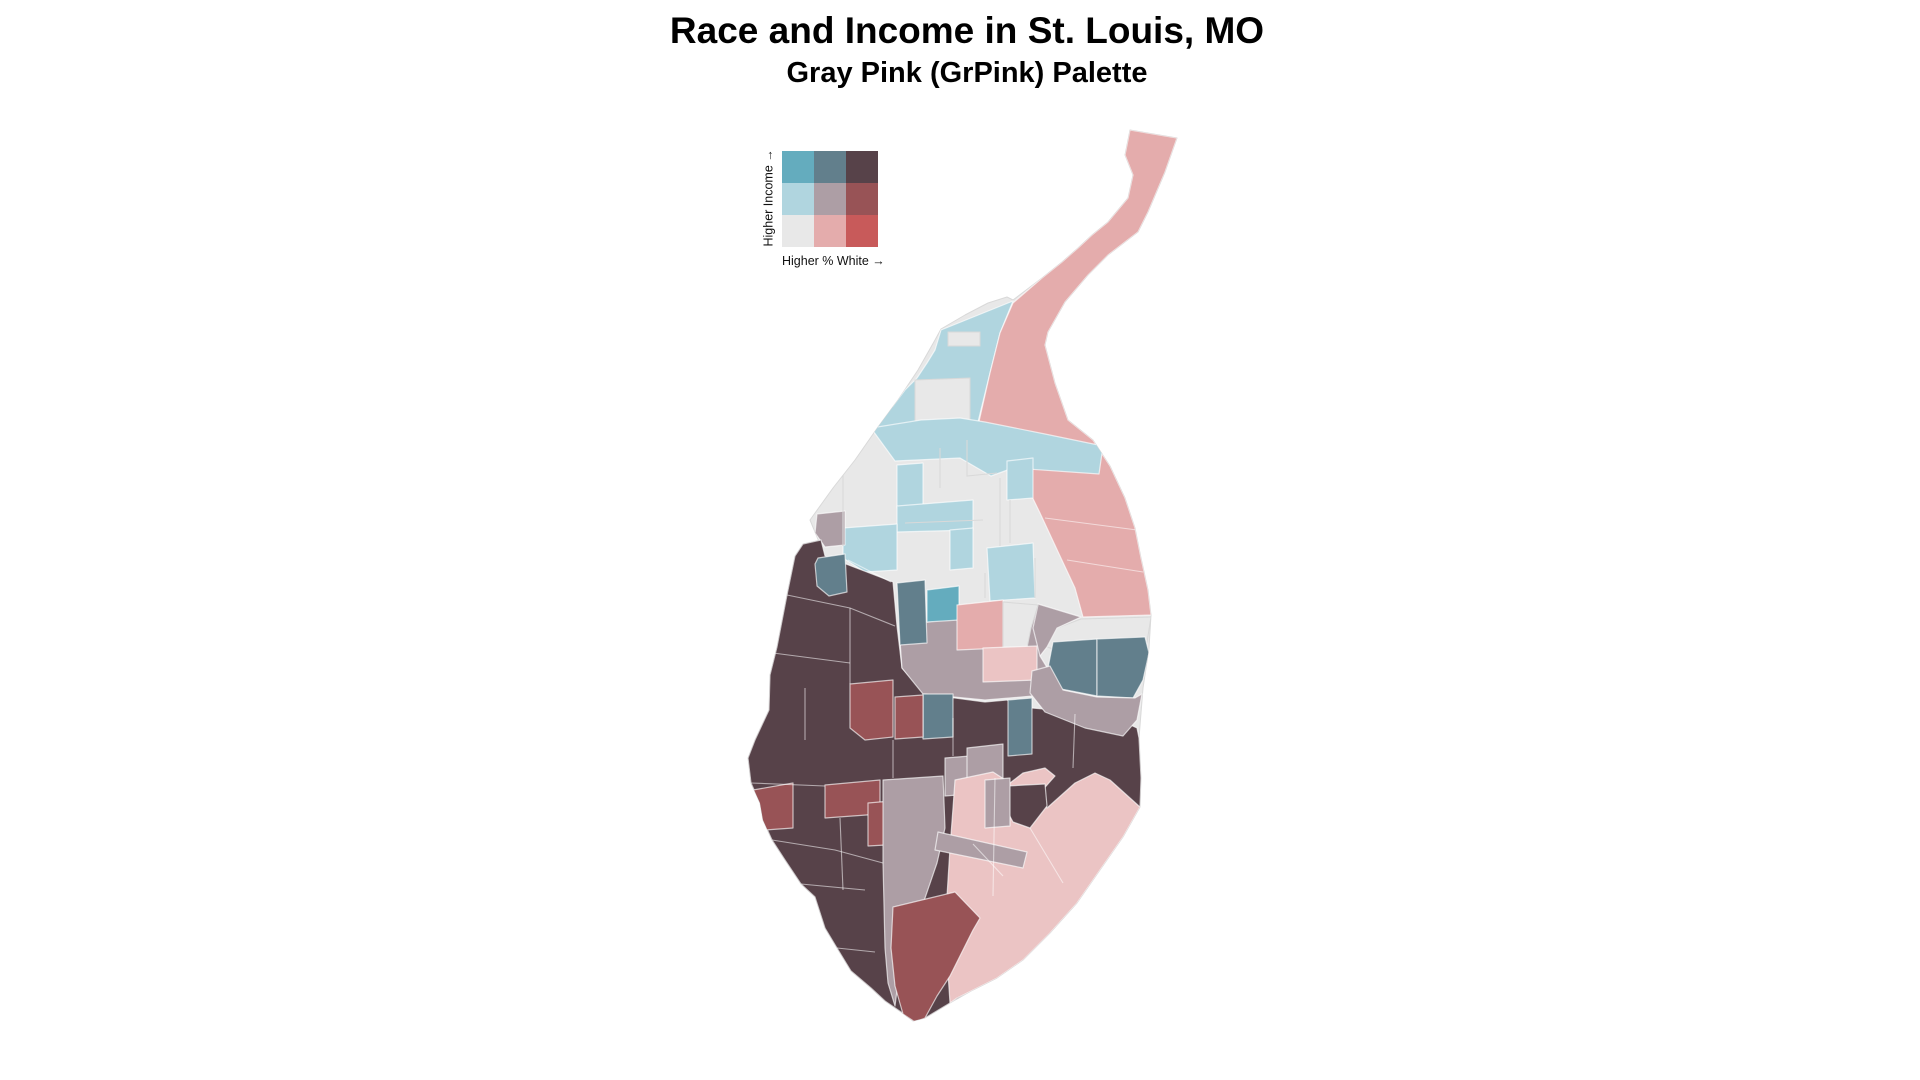 The image size is (1920, 1080). What do you see at coordinates (967, 72) in the screenshot?
I see `page-subtitle: Gray Pink (GrPink) Palette` at bounding box center [967, 72].